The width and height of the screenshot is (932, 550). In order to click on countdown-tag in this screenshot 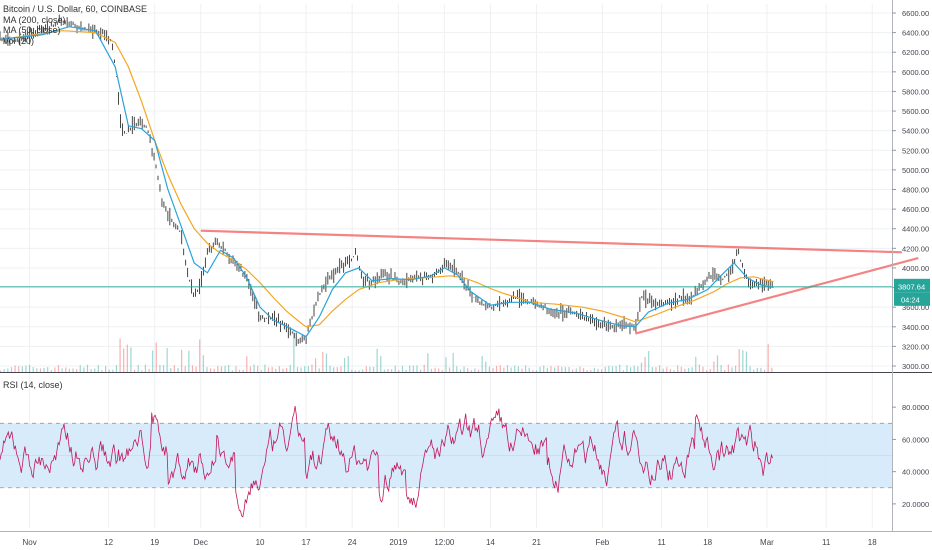, I will do `click(912, 299)`.